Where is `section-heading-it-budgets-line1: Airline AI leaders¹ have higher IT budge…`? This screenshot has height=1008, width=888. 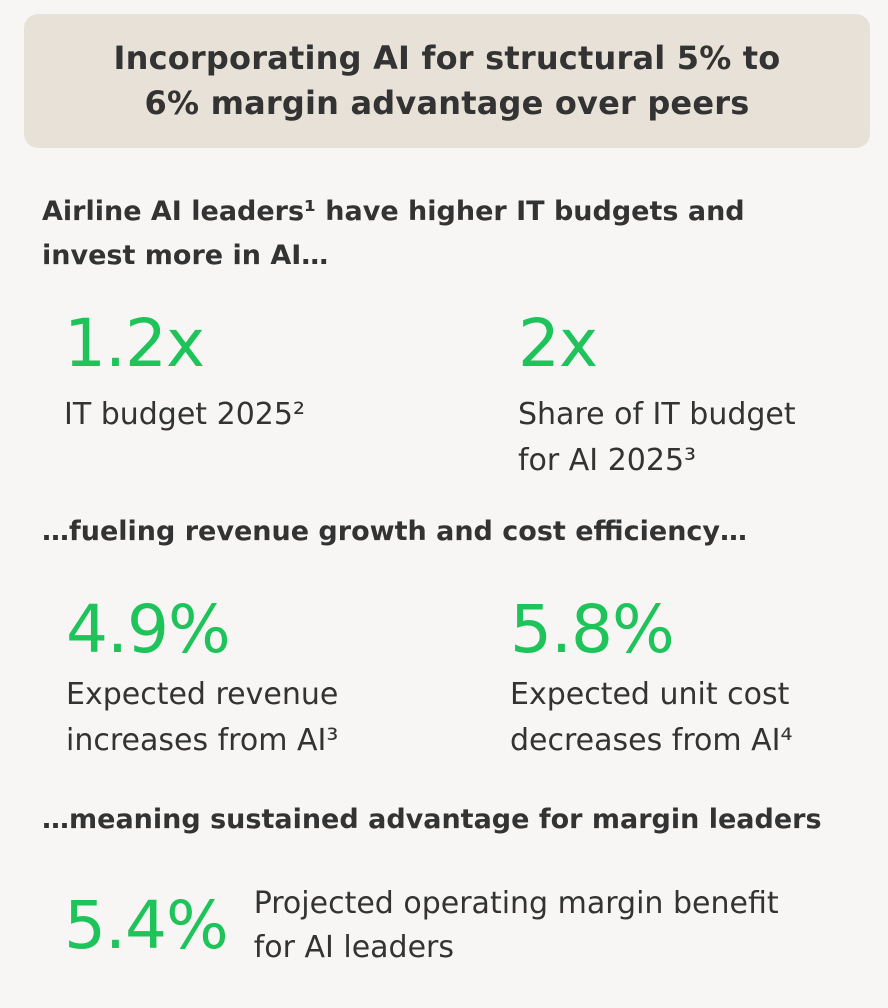
section-heading-it-budgets-line1: Airline AI leaders¹ have higher IT budge… is located at coordinates (393, 211).